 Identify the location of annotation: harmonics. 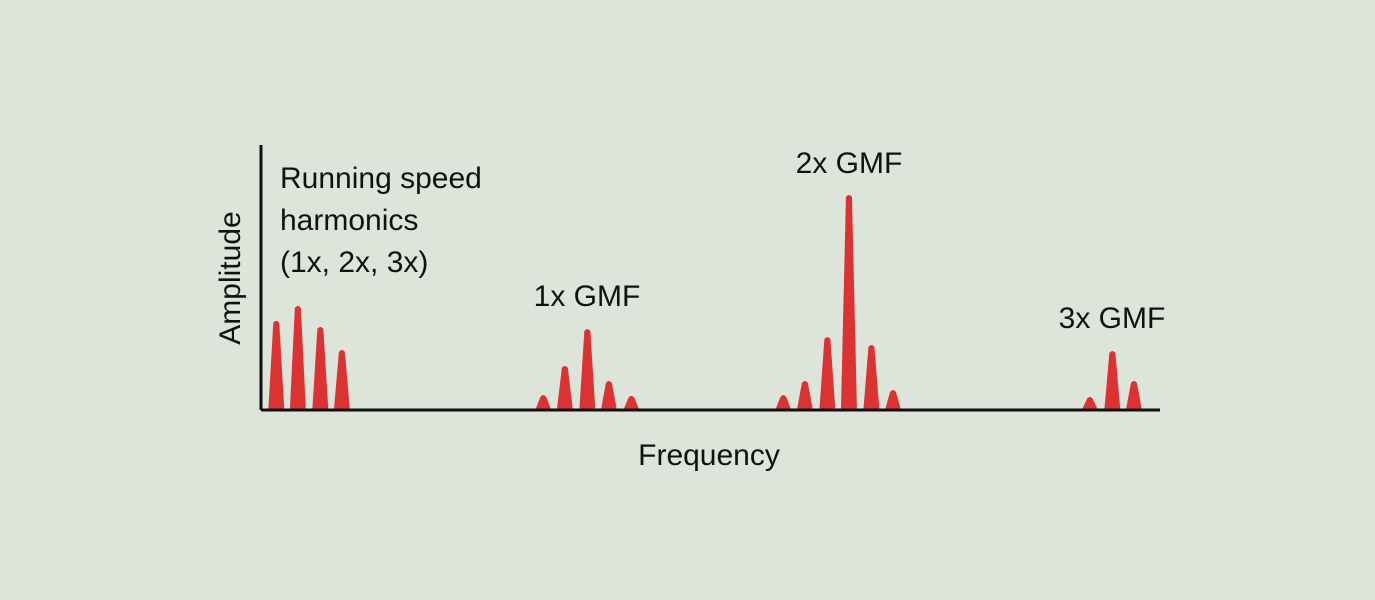
(349, 220).